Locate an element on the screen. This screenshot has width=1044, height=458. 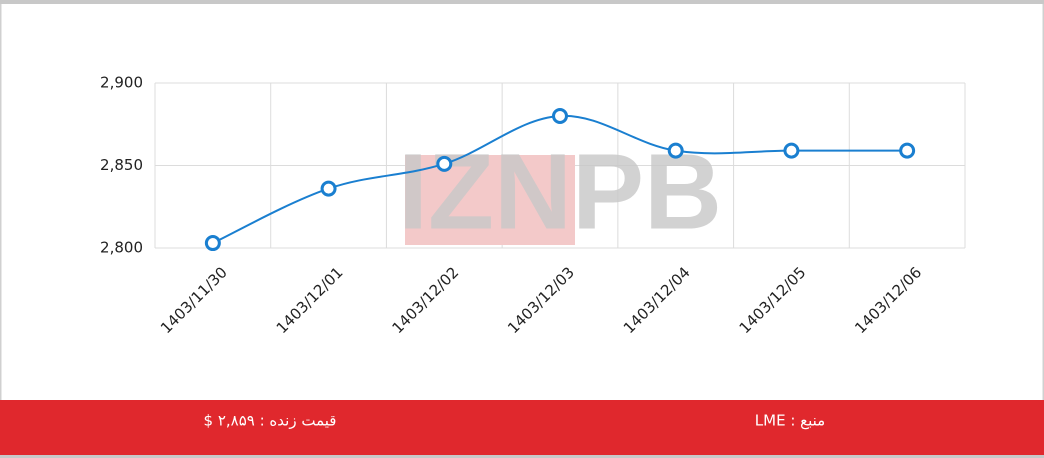
footer-bar is located at coordinates (522, 427).